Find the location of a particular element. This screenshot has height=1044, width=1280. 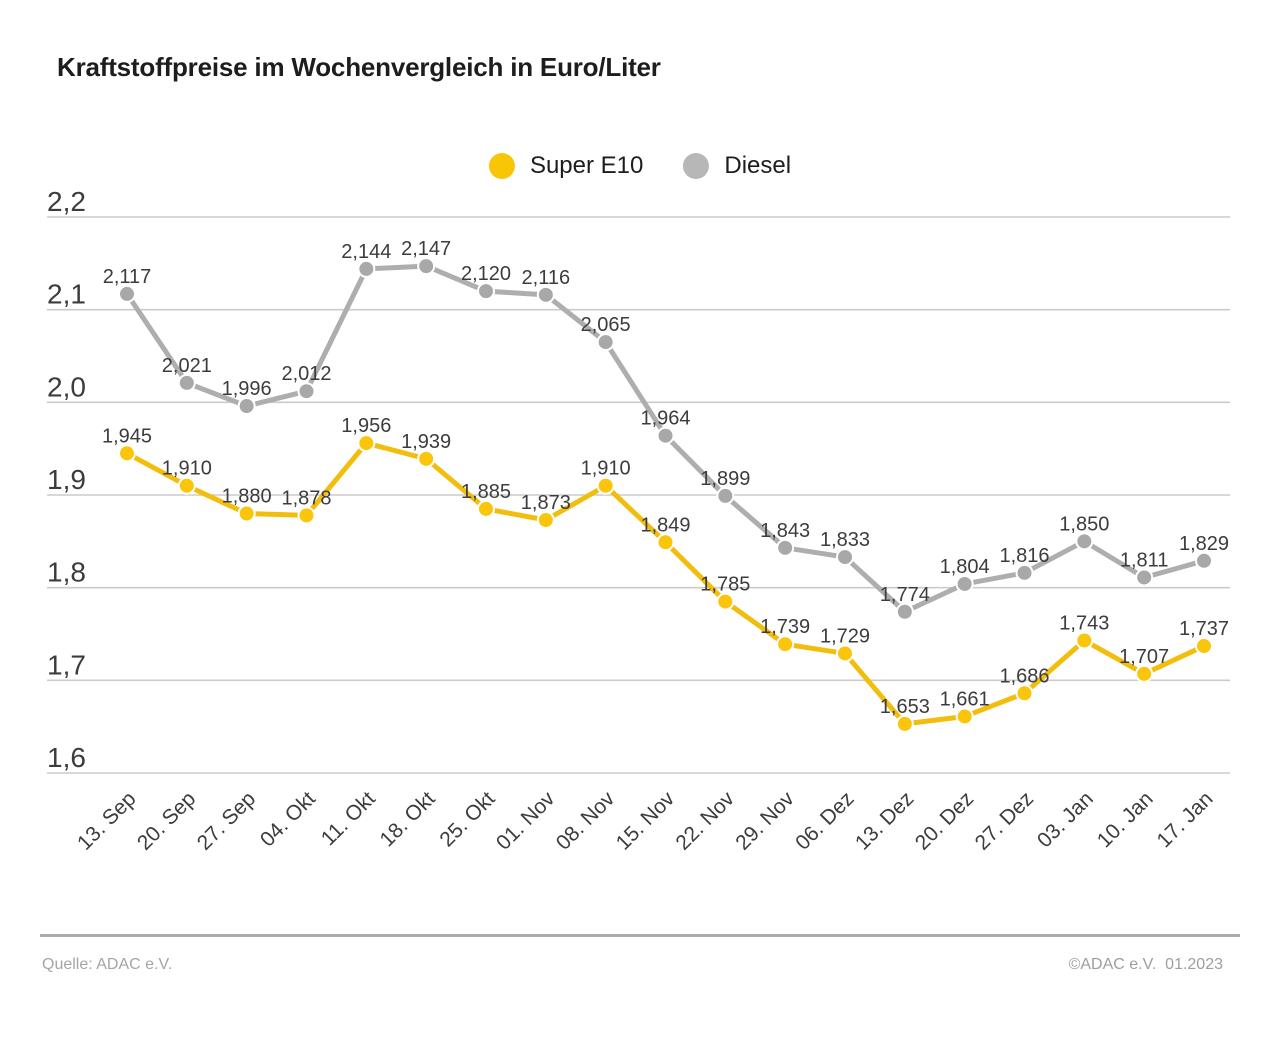

diesel-value-label: 1,804 is located at coordinates (965, 567).